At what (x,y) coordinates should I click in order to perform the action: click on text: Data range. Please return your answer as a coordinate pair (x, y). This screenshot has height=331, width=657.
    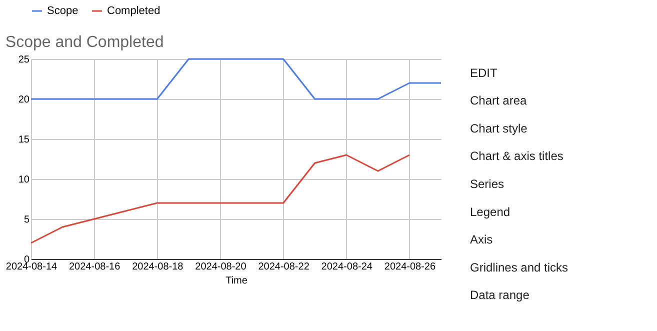
    Looking at the image, I should click on (500, 295).